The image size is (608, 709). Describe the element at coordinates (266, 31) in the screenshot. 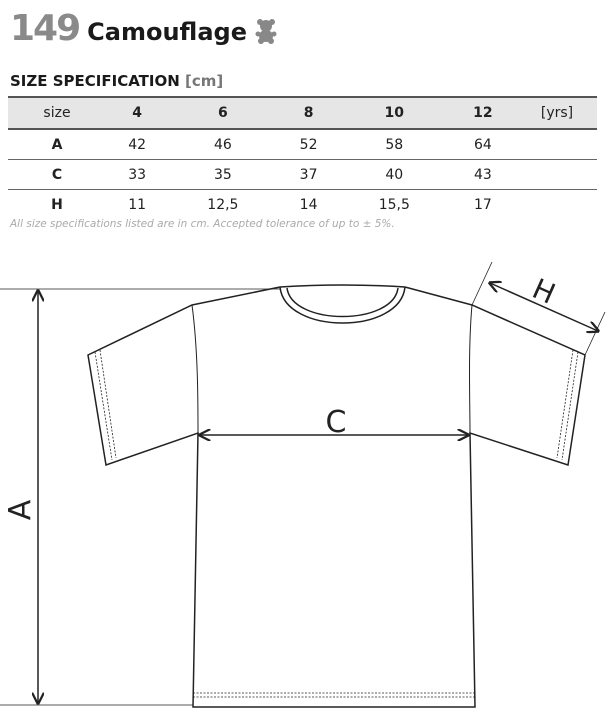

I see `teddy-bear-icon` at that location.